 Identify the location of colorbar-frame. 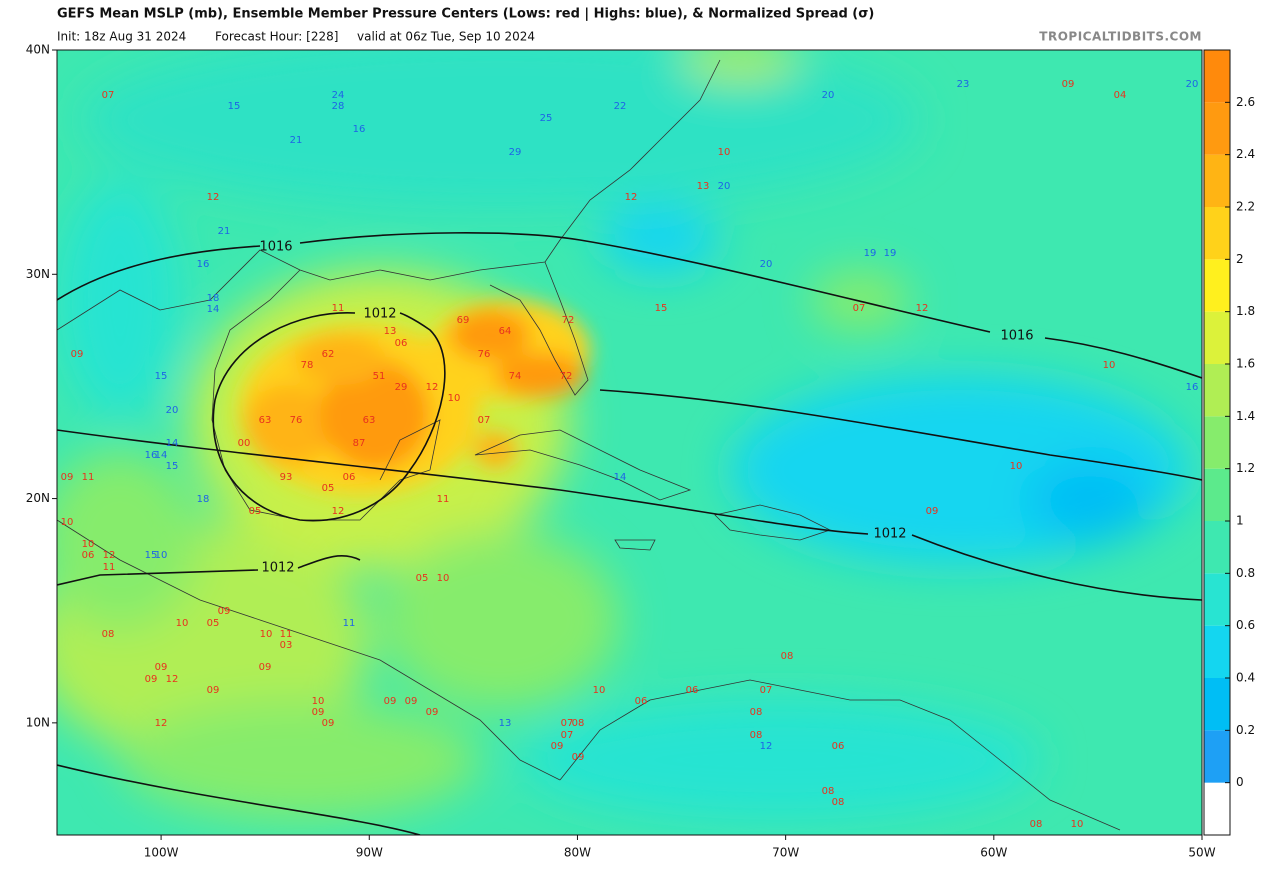
(1217, 442).